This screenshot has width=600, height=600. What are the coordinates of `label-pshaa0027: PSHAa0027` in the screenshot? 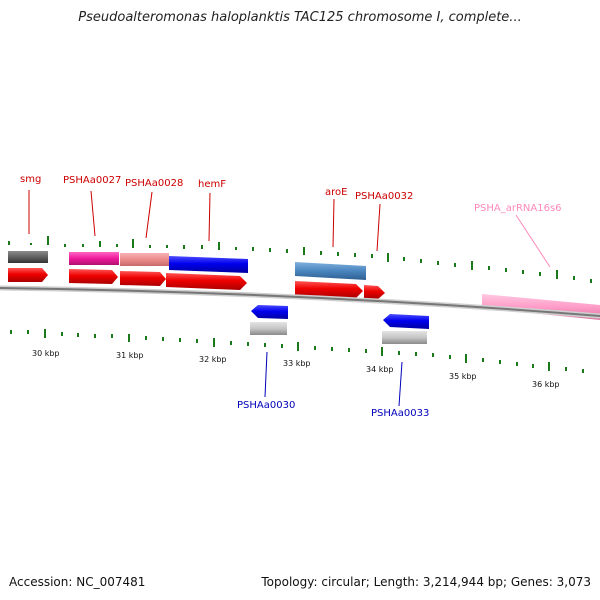 It's located at (92, 180).